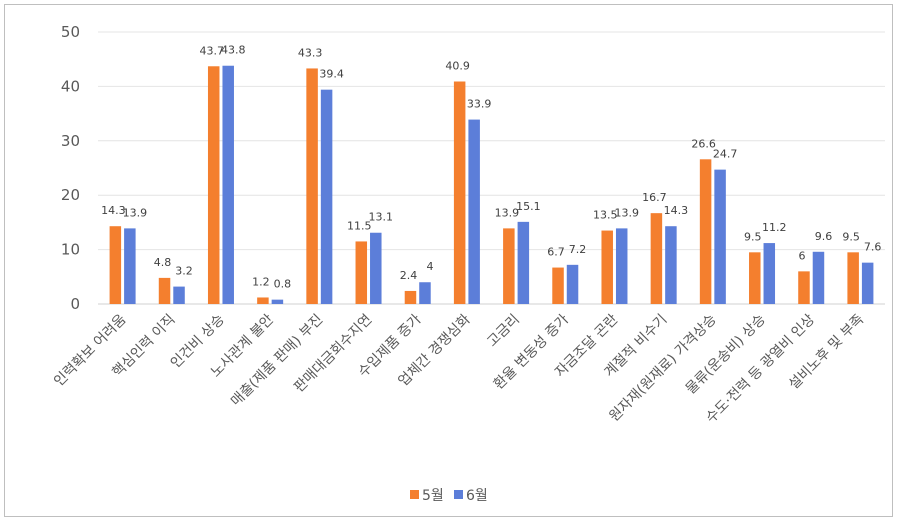 The image size is (899, 523). What do you see at coordinates (283, 284) in the screenshot?
I see `data-label: 0.8` at bounding box center [283, 284].